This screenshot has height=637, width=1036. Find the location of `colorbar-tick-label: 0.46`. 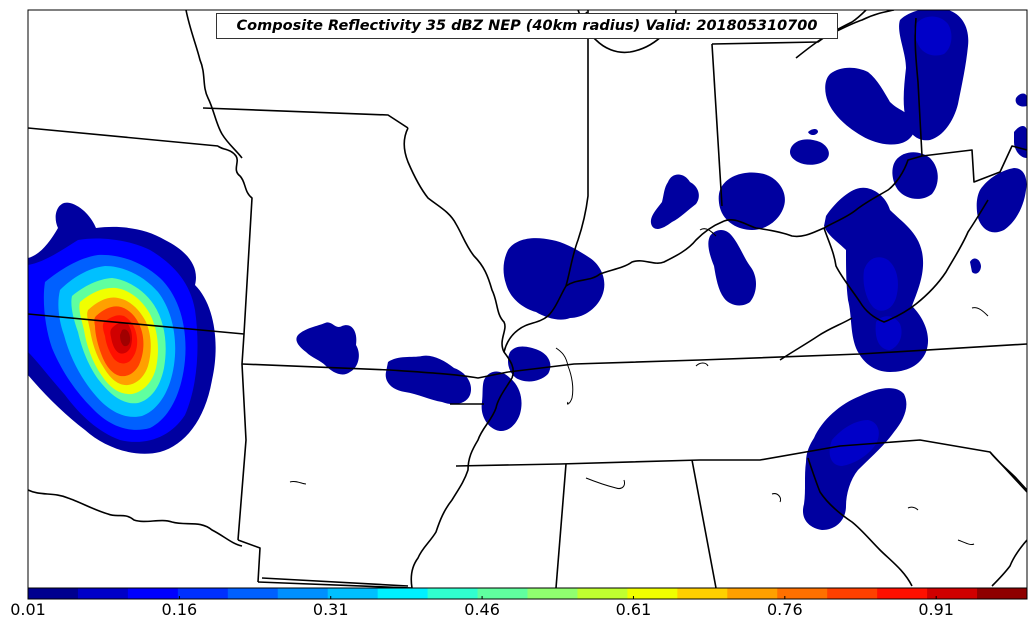

colorbar-tick-label: 0.46 is located at coordinates (482, 609).